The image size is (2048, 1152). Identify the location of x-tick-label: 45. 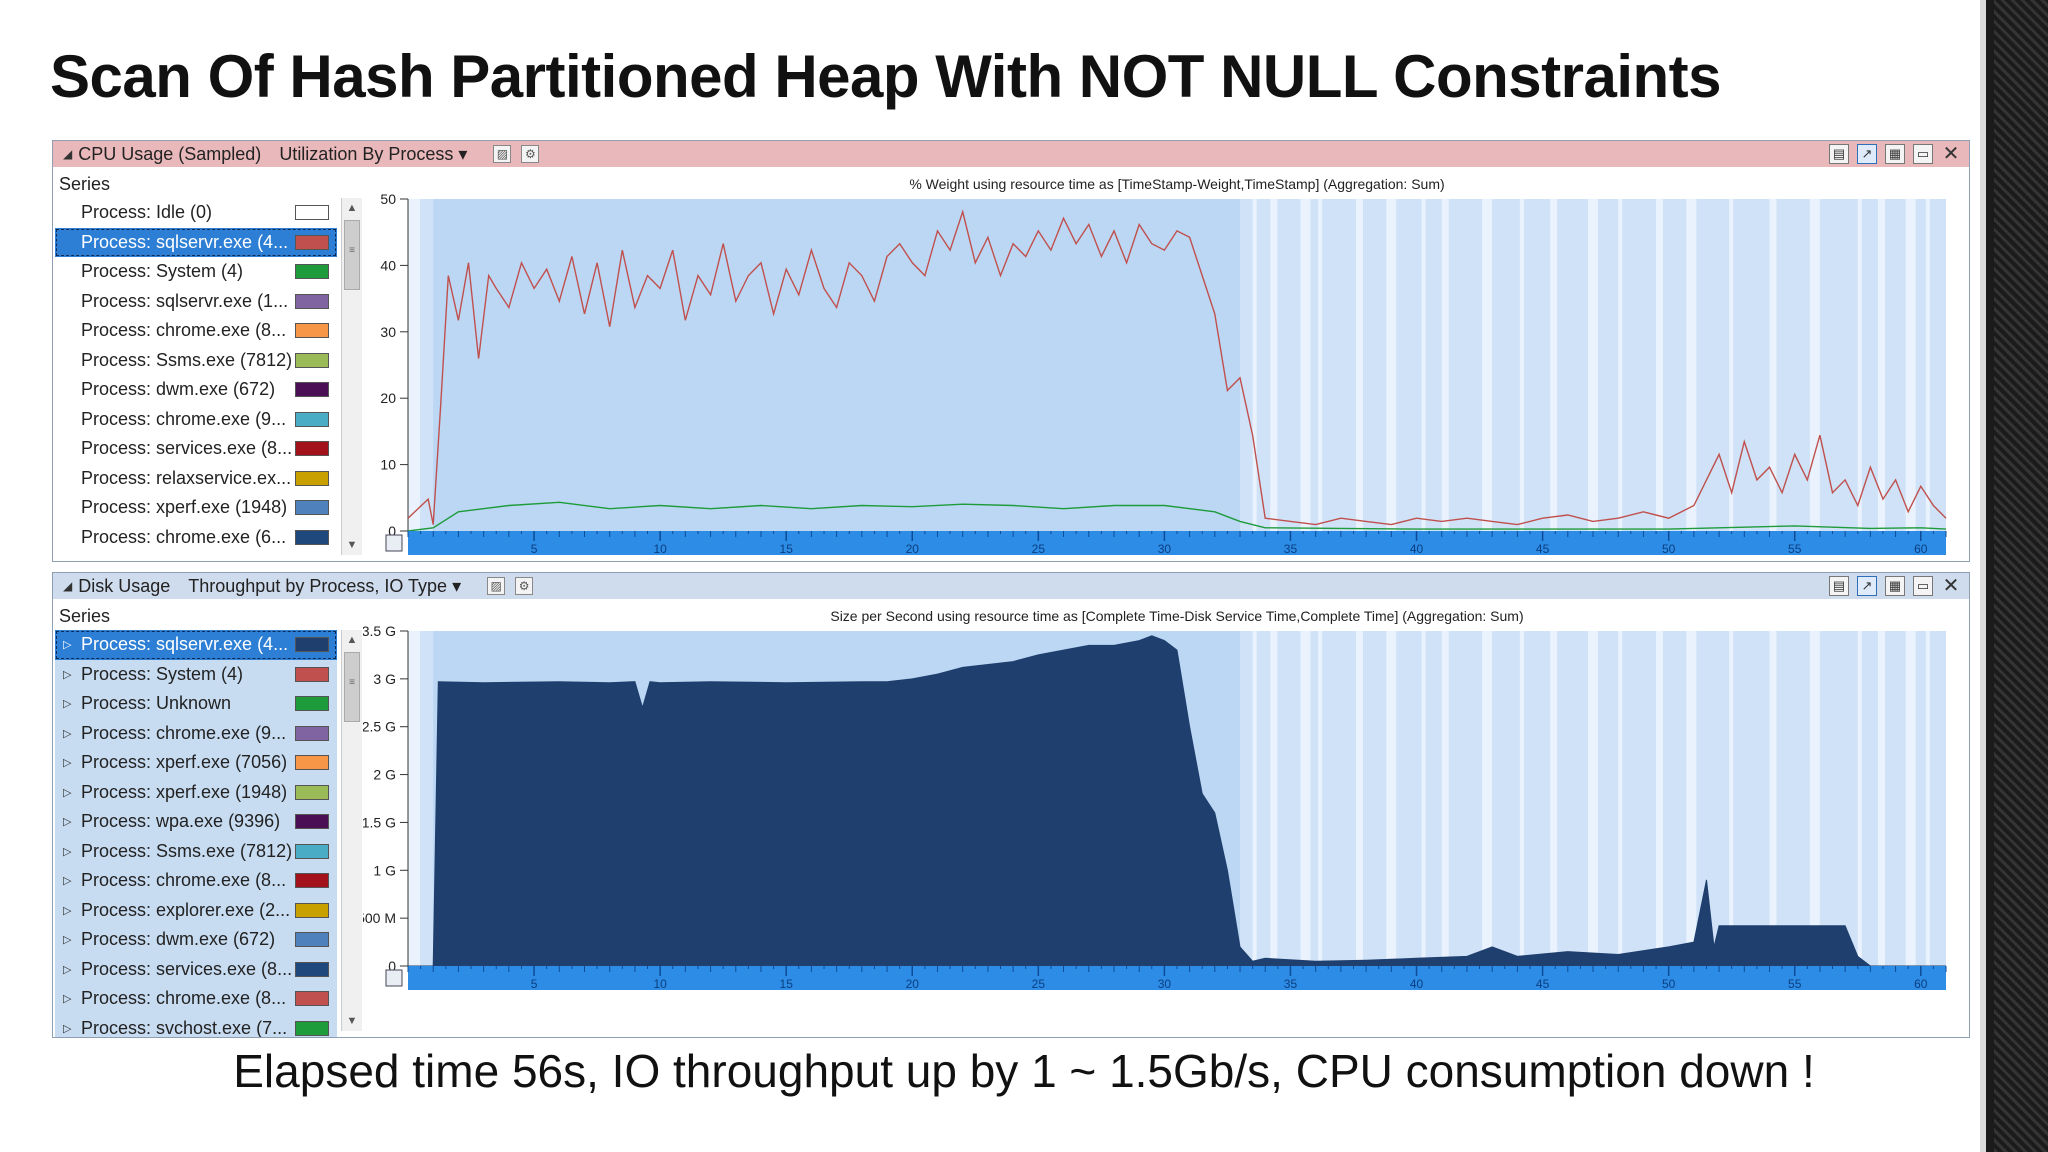
(1543, 549).